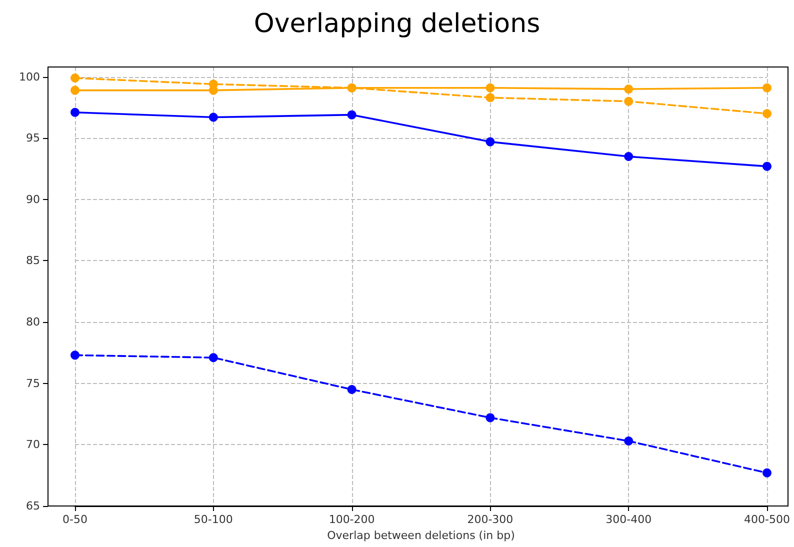  What do you see at coordinates (33, 199) in the screenshot?
I see `y-tick-label: 90` at bounding box center [33, 199].